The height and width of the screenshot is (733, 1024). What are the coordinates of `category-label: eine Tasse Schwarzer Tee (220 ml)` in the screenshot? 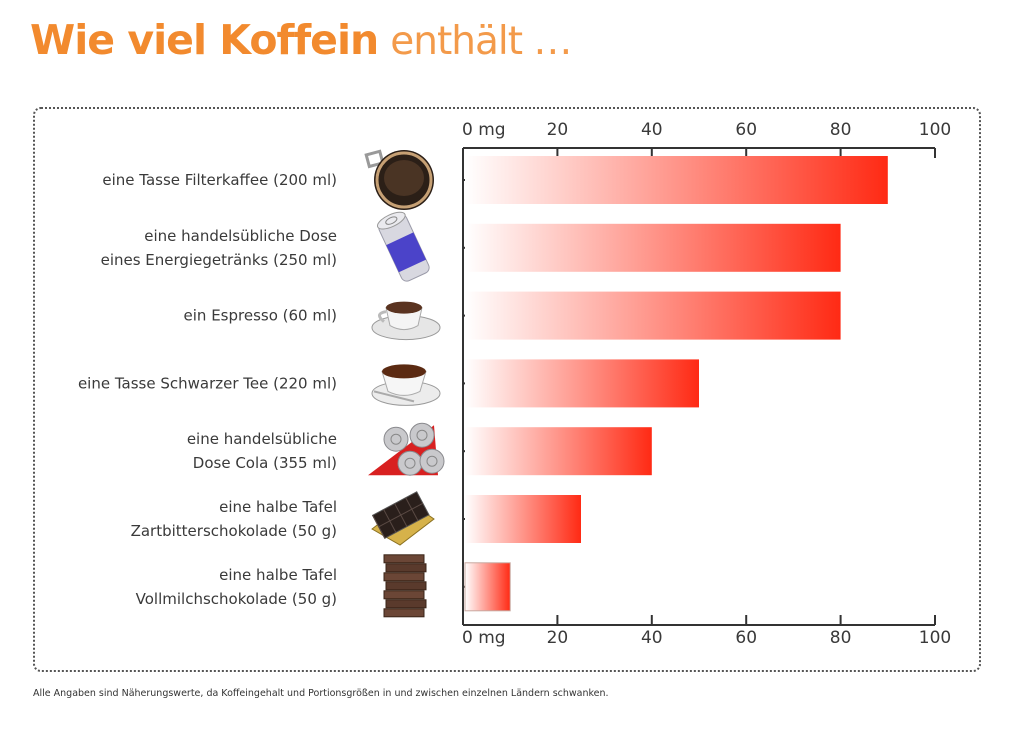 It's located at (207, 383).